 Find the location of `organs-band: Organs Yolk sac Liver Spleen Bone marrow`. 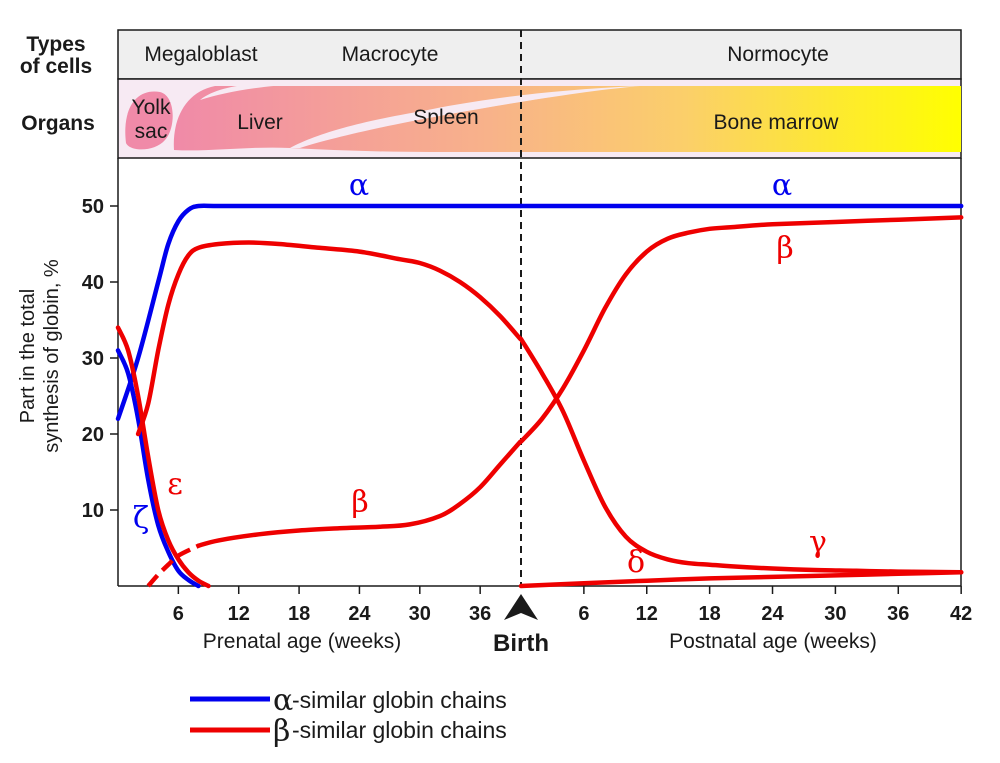

organs-band: Organs Yolk sac Liver Spleen Bone marrow is located at coordinates (491, 118).